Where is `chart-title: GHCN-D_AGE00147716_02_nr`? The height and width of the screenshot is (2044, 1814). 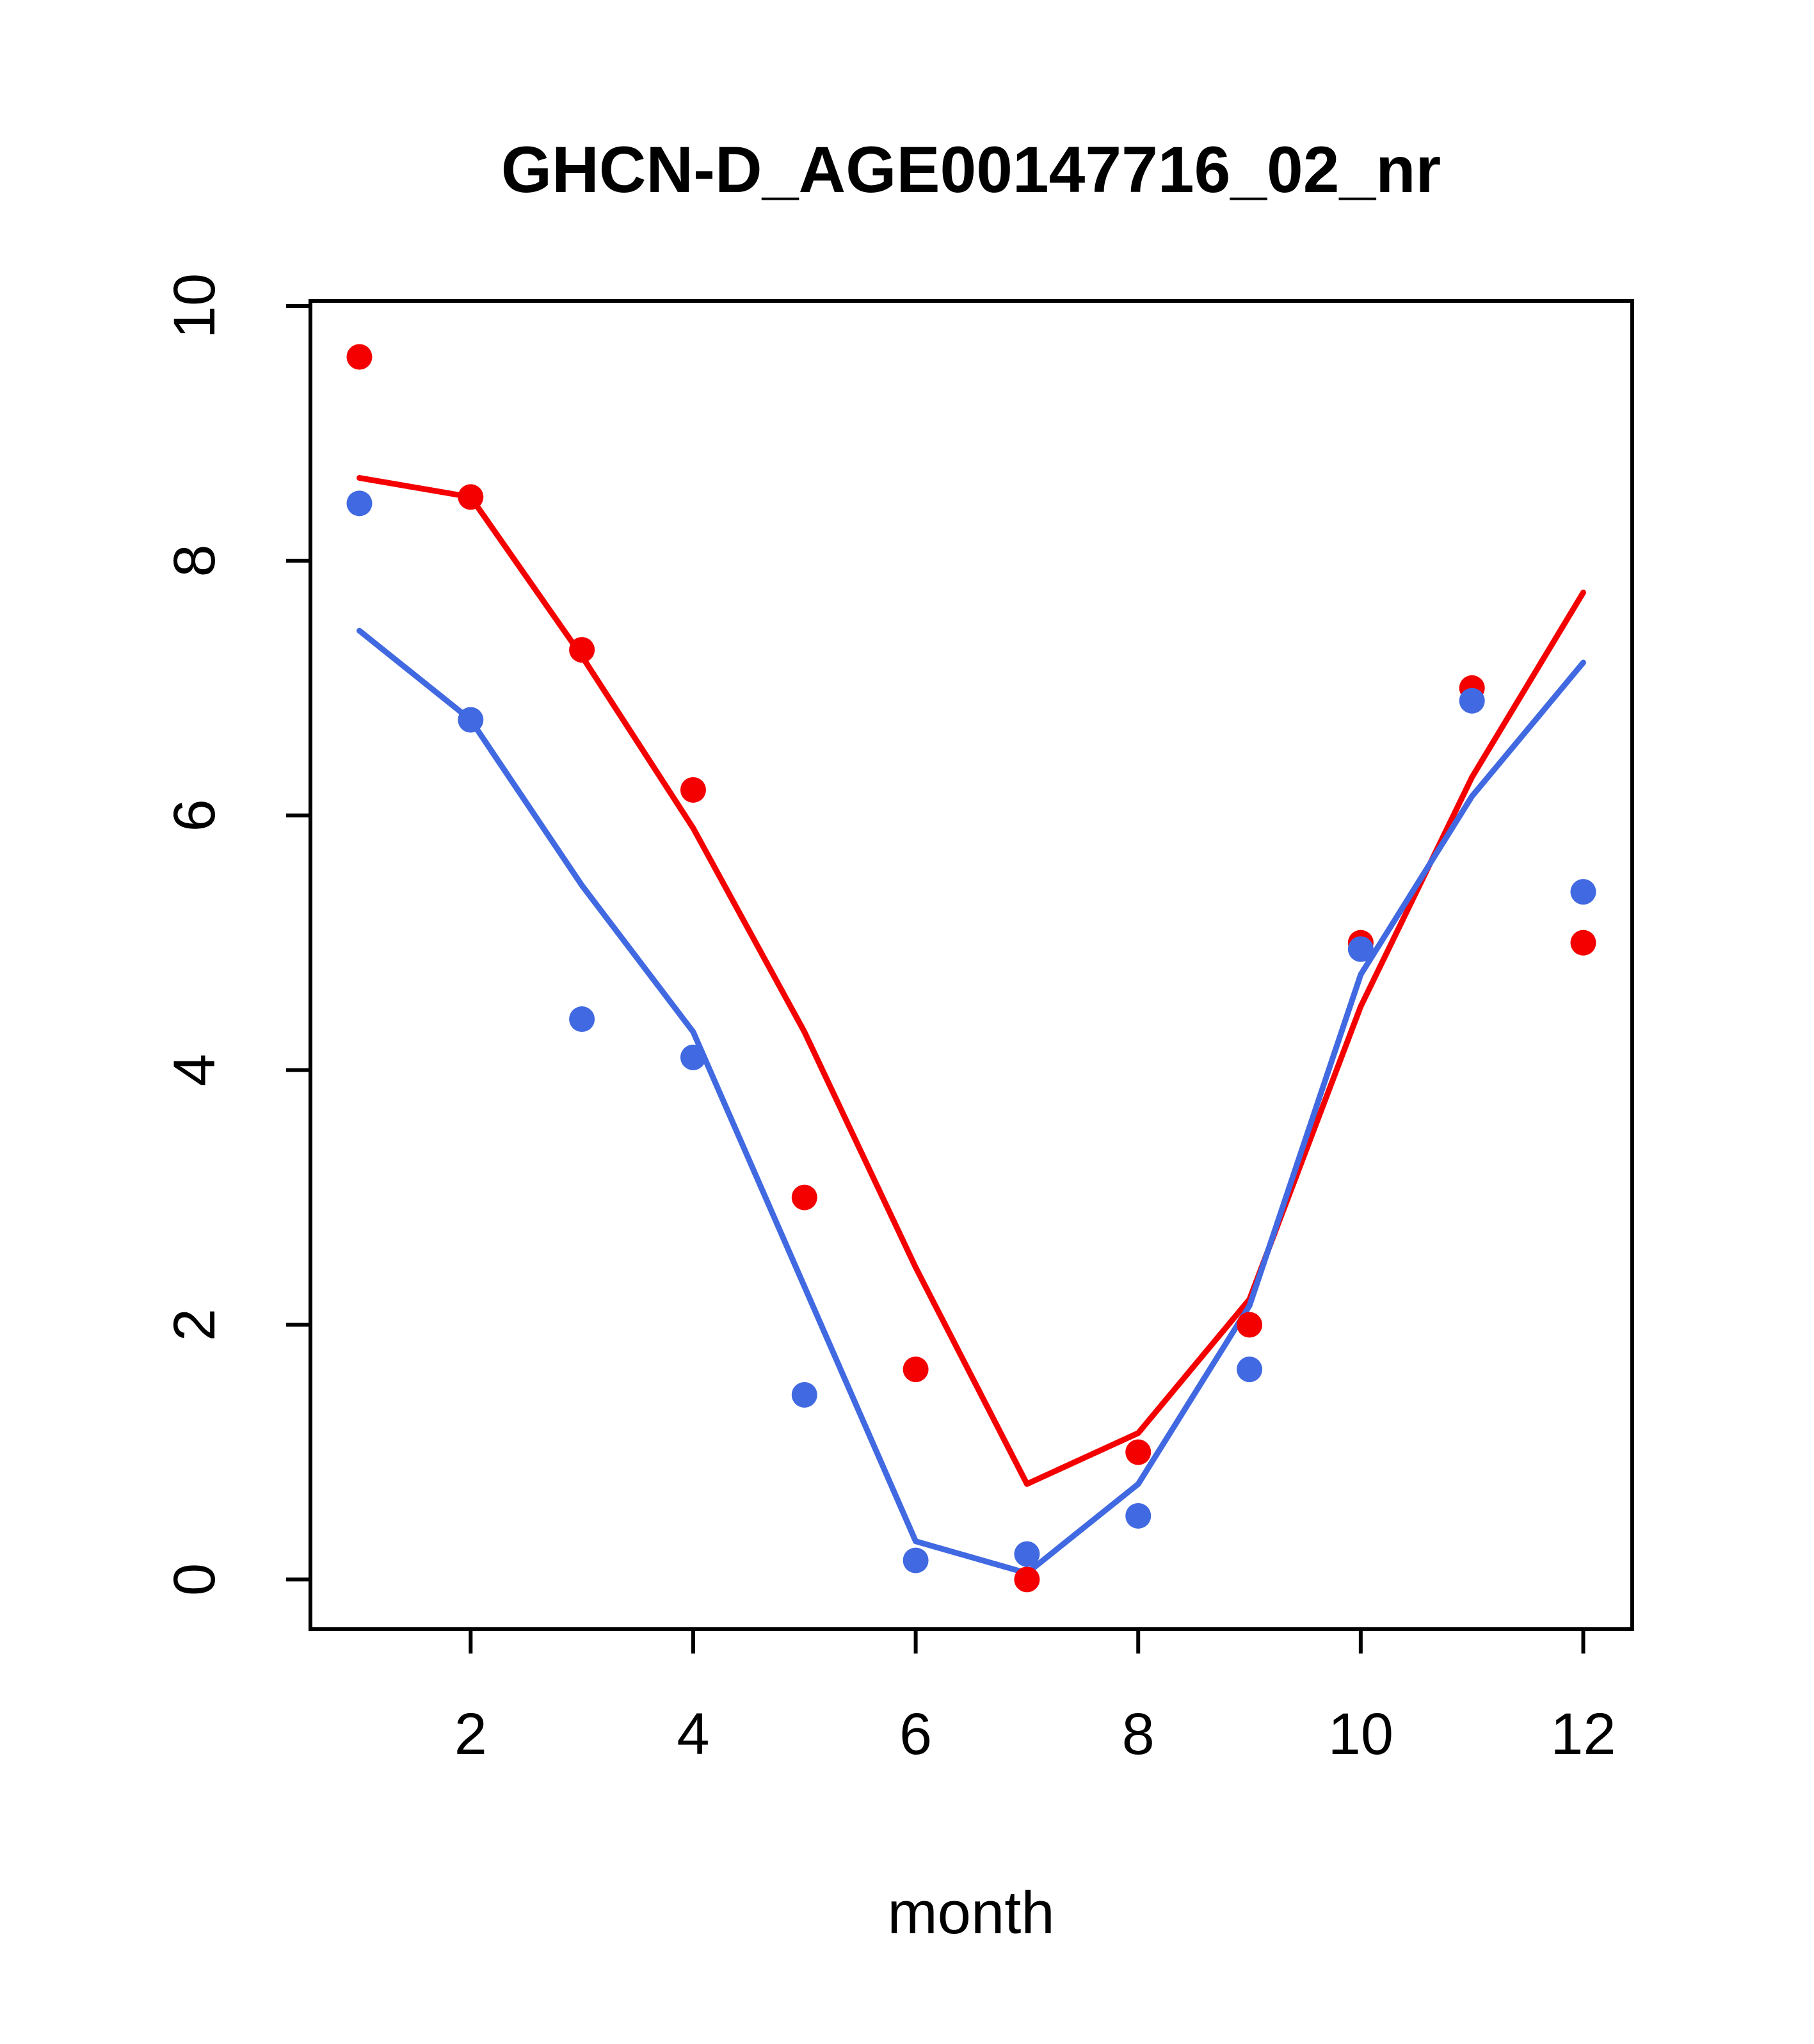
chart-title: GHCN-D_AGE00147716_02_nr is located at coordinates (971, 169).